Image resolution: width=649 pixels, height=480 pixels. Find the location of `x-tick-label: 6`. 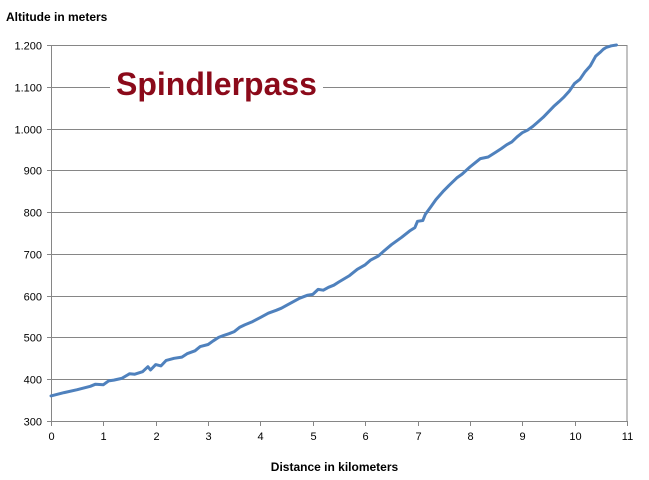

x-tick-label: 6 is located at coordinates (365, 437).